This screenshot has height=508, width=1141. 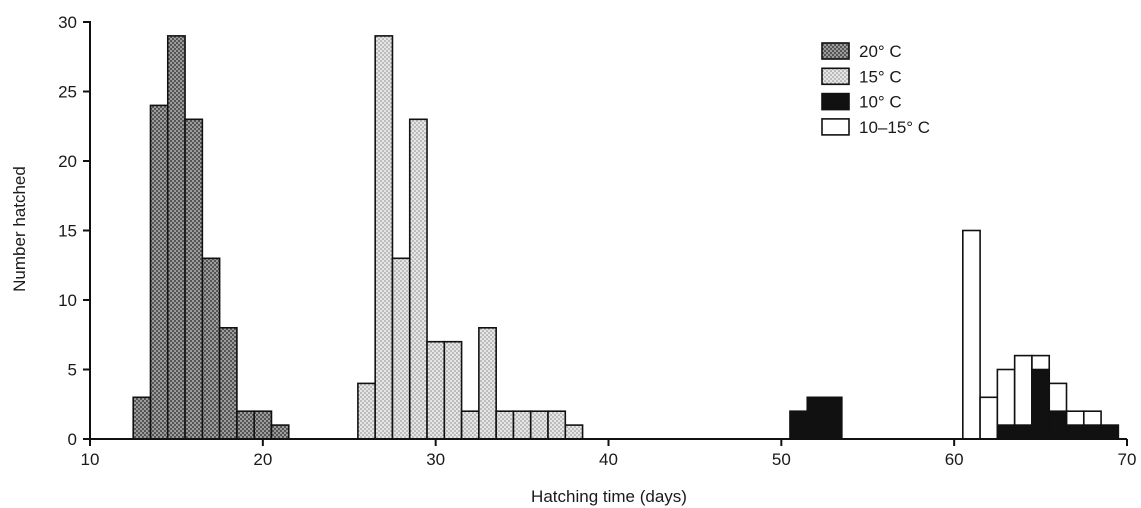 I want to click on x-tick-label-60: 60, so click(x=954, y=459).